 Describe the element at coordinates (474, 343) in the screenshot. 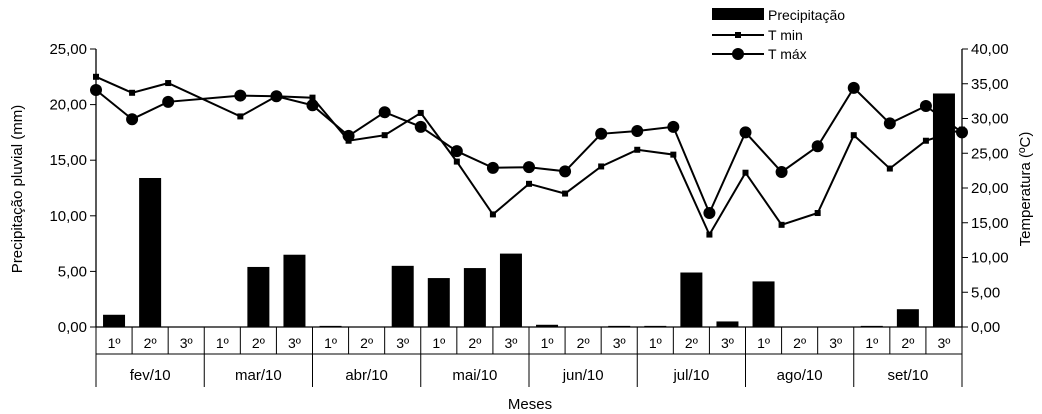

I see `decendio-label-11: 2º` at that location.